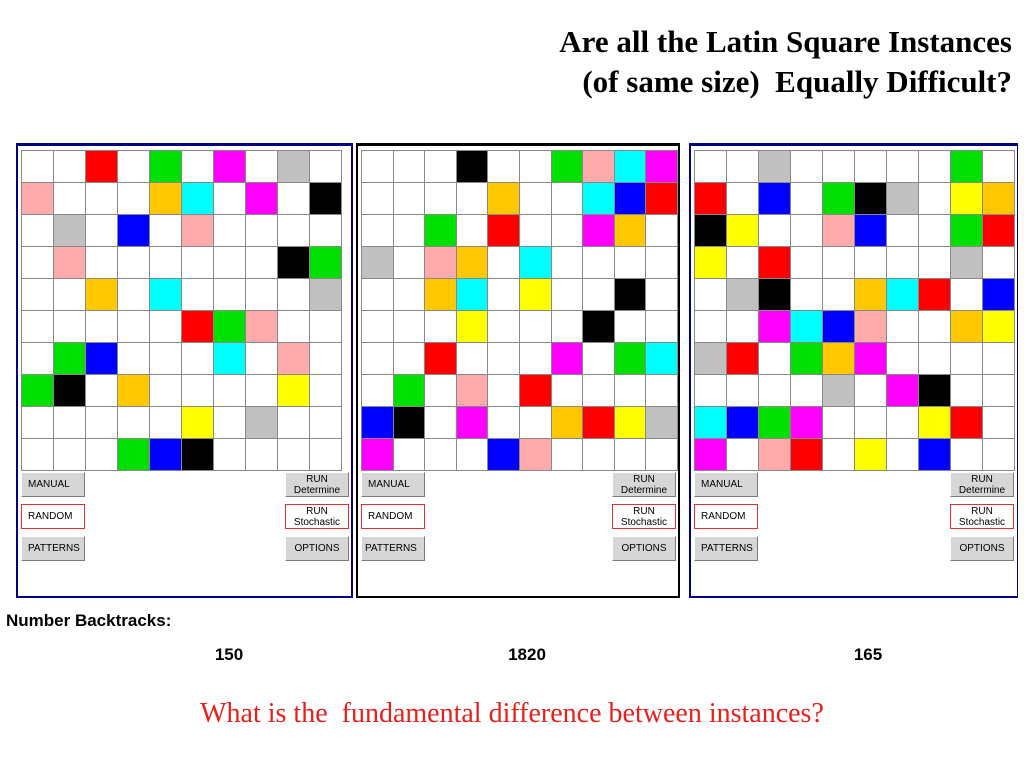 The height and width of the screenshot is (768, 1024). Describe the element at coordinates (317, 484) in the screenshot. I see `run-determine-button: RUN Determine` at that location.